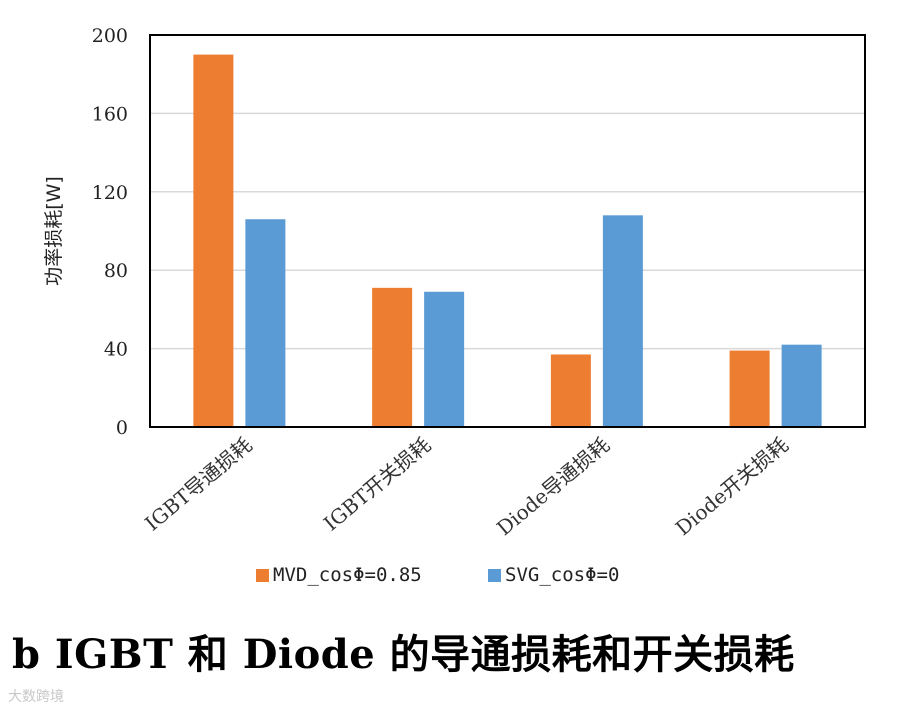  I want to click on x-tick-label: IGBT开关损耗, so click(377, 483).